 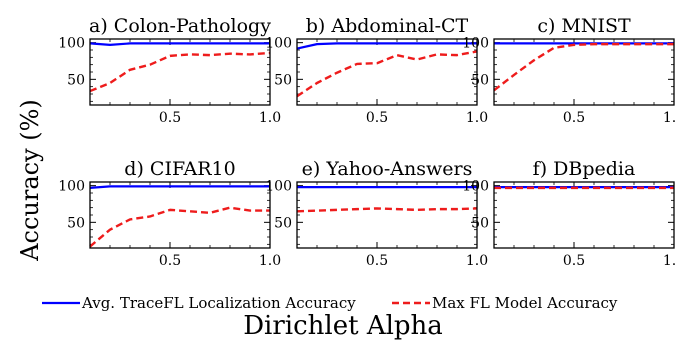 I want to click on legend-label-tracefl: Avg. TraceFL Localization Accuracy, so click(x=218, y=303).